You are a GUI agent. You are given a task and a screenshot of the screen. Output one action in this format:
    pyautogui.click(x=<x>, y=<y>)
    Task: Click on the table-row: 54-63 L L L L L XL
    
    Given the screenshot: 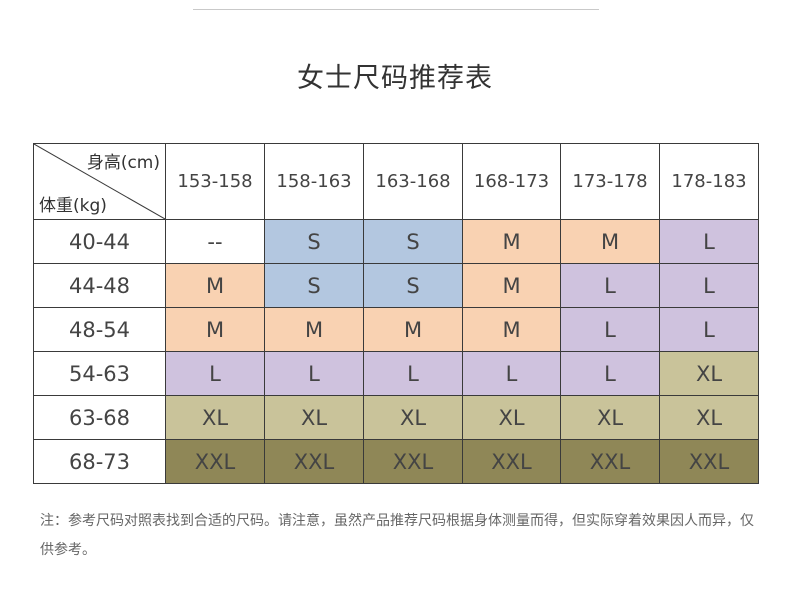 What is the action you would take?
    pyautogui.click(x=396, y=373)
    